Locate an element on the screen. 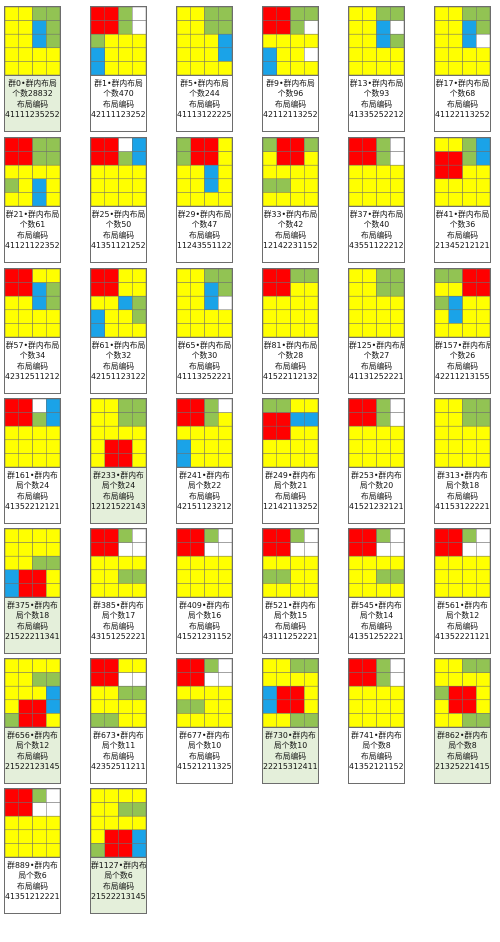 The width and height of the screenshot is (500, 942). layout-card: 群656•群内布 局个数12 布局编码 215221231451 is located at coordinates (32, 721).